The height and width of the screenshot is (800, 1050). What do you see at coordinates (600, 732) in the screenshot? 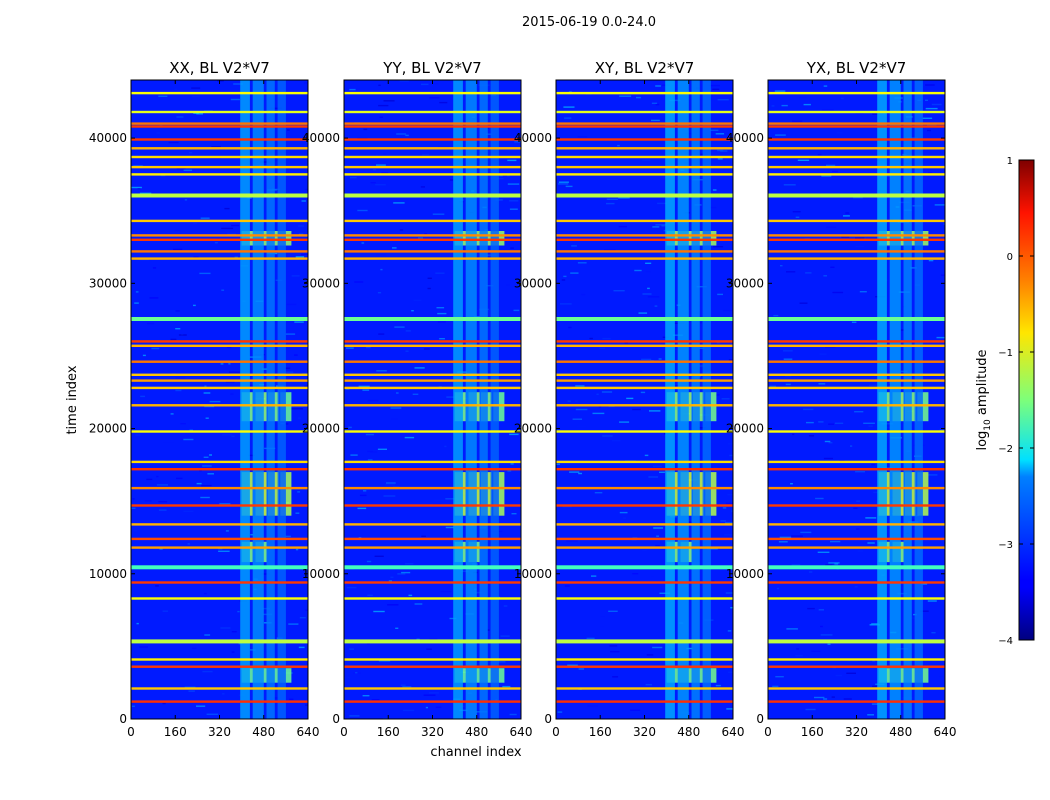
I see `x-tick-label: 160` at bounding box center [600, 732].